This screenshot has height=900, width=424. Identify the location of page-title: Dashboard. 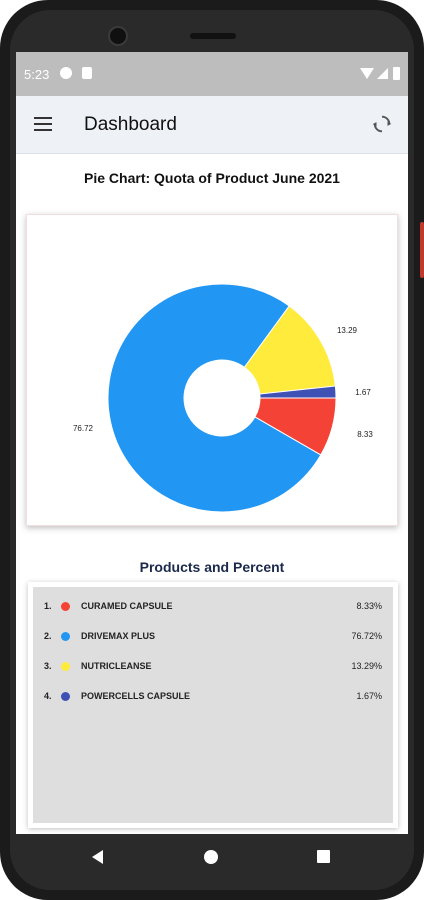
(130, 124).